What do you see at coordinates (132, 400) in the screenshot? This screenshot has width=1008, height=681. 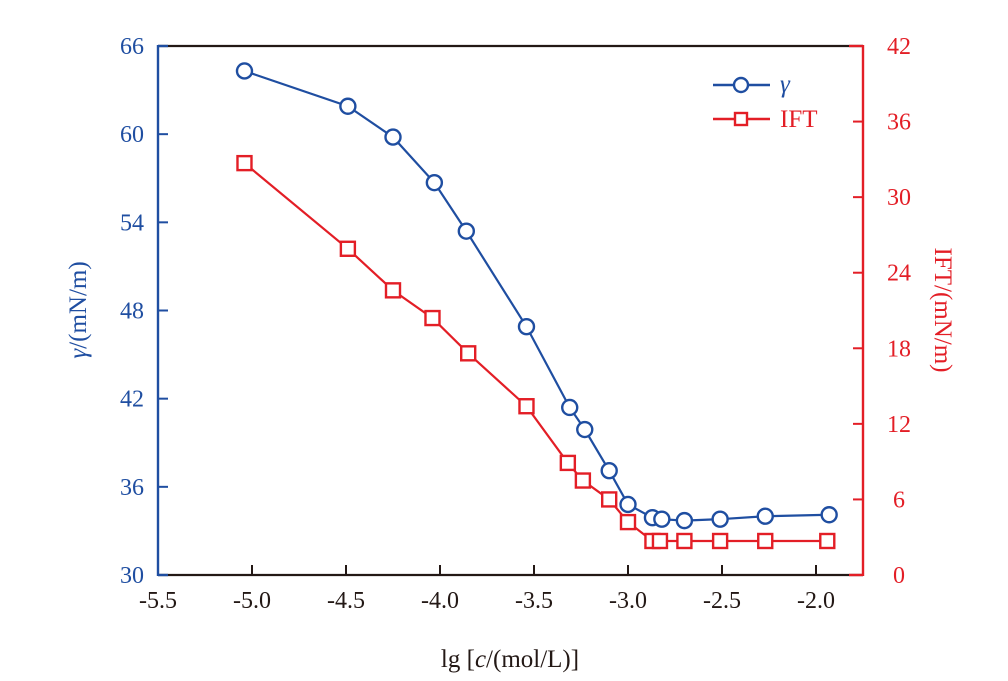 I see `y-left-tick-label: 42` at bounding box center [132, 400].